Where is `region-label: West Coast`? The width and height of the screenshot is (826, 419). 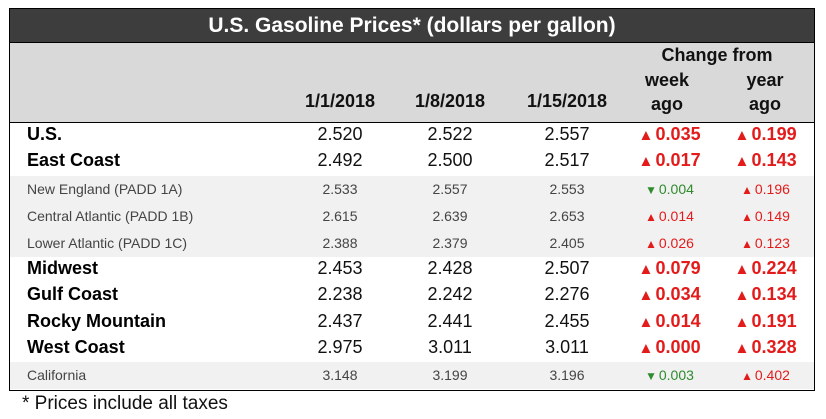
region-label: West Coast is located at coordinates (76, 347).